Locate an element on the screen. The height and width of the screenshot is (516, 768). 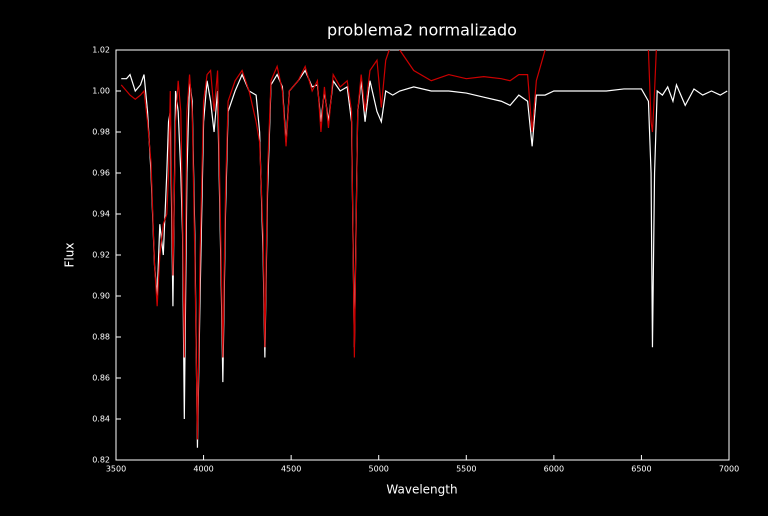
y-tick-label: 0.92 is located at coordinates (101, 255).